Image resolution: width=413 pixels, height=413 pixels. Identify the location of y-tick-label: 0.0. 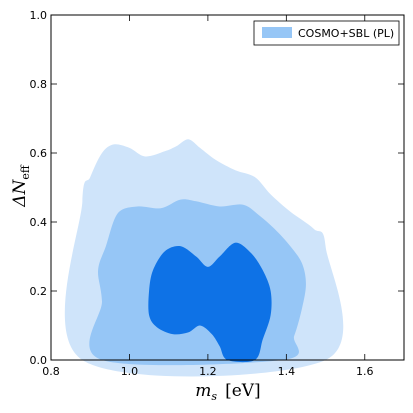
(39, 360).